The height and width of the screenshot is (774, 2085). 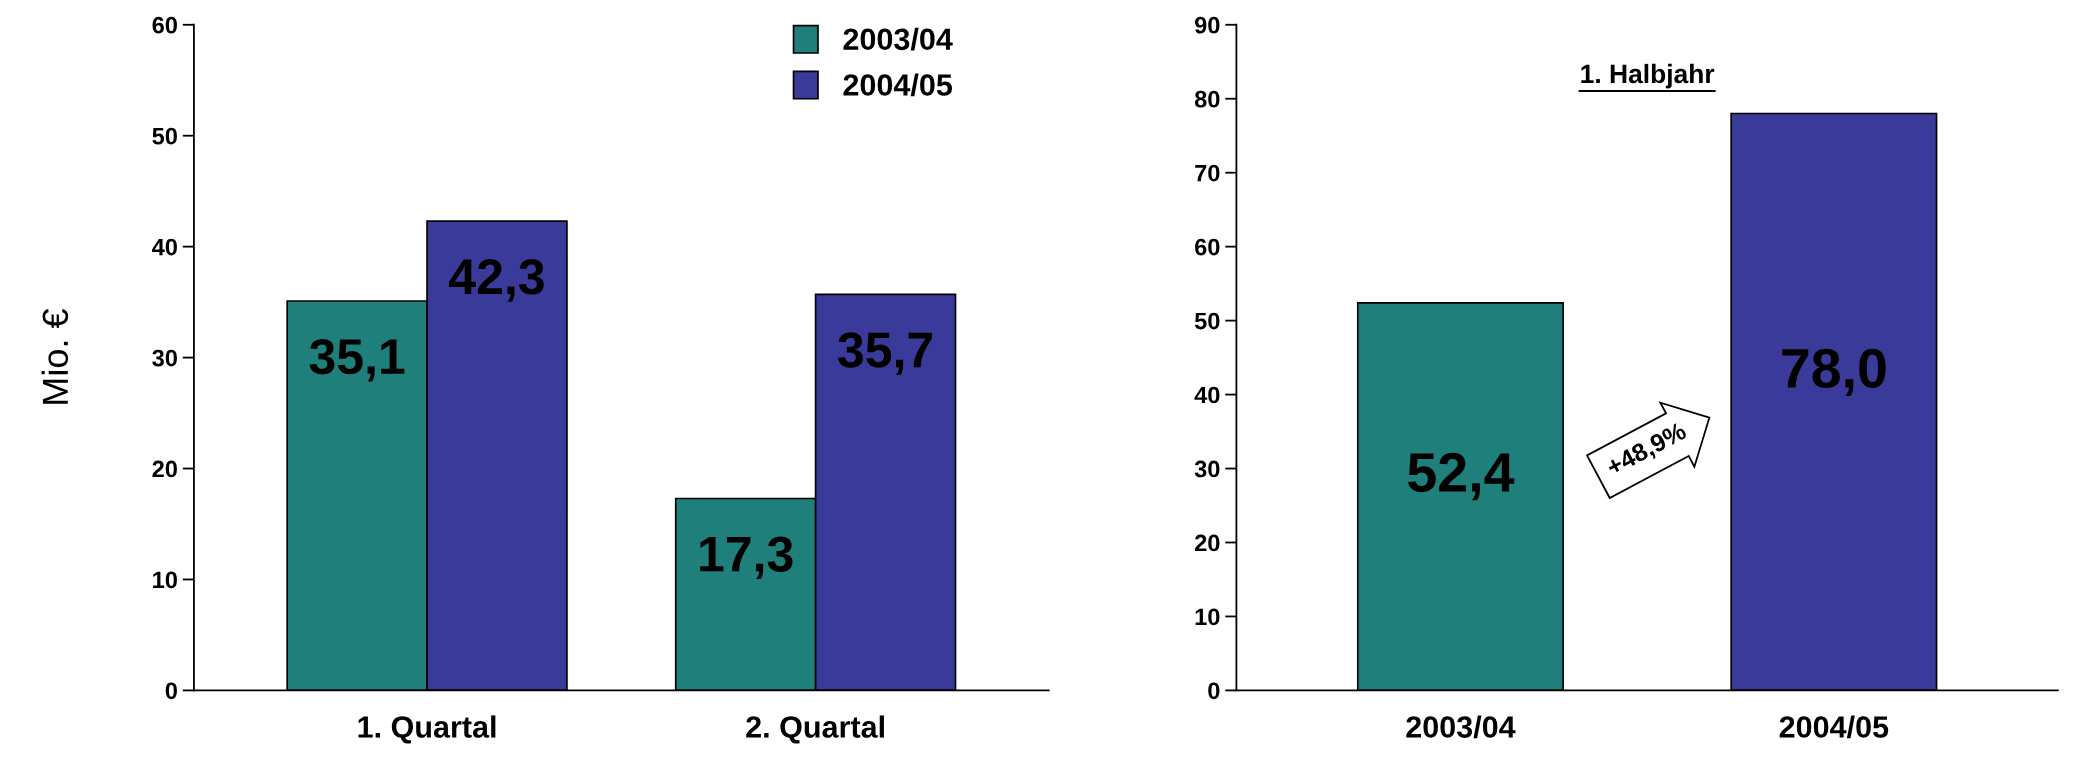 What do you see at coordinates (898, 85) in the screenshot?
I see `legend-label: 2004/05` at bounding box center [898, 85].